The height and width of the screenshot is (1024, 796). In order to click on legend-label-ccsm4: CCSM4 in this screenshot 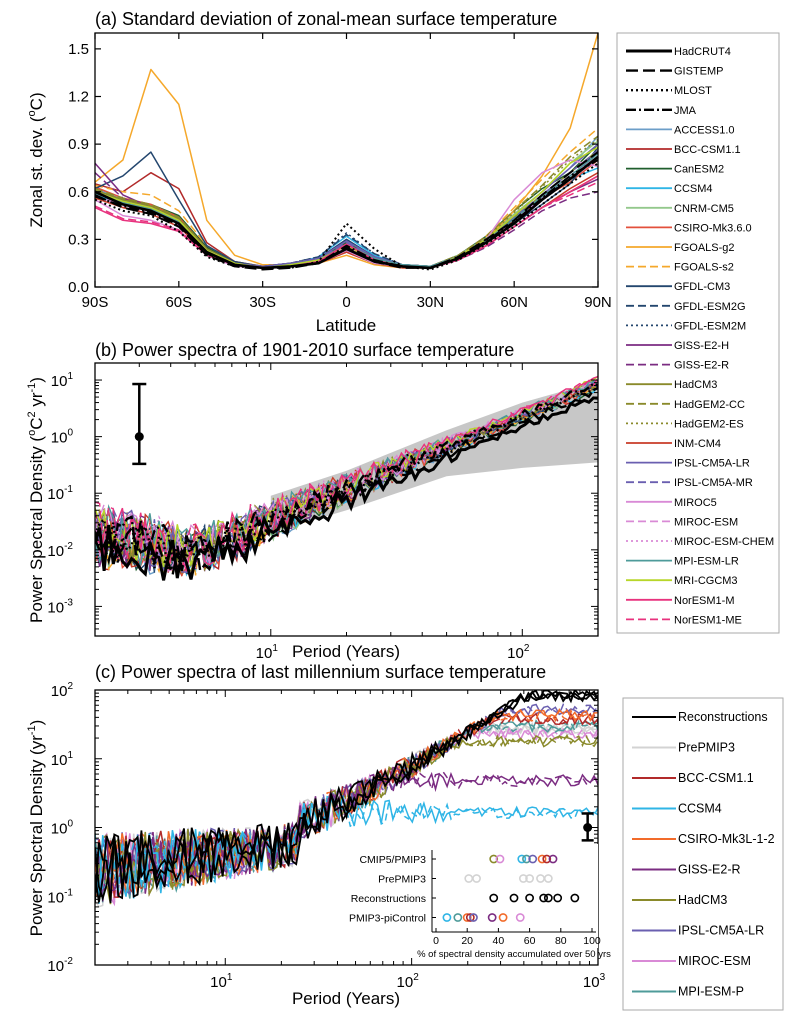, I will do `click(700, 809)`.